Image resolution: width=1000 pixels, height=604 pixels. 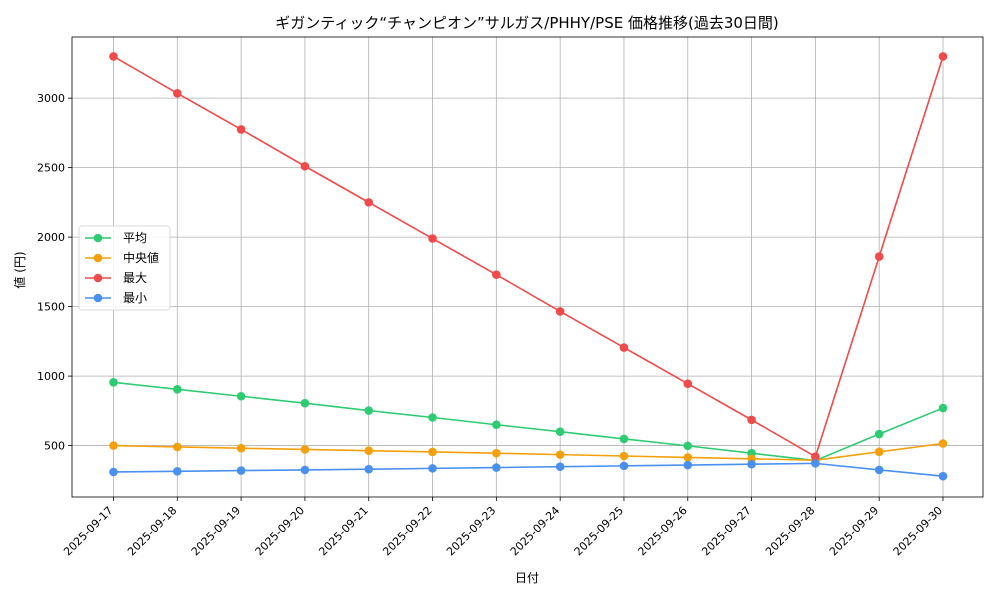 I want to click on x-tick-label: 2025-09-23, so click(x=471, y=531).